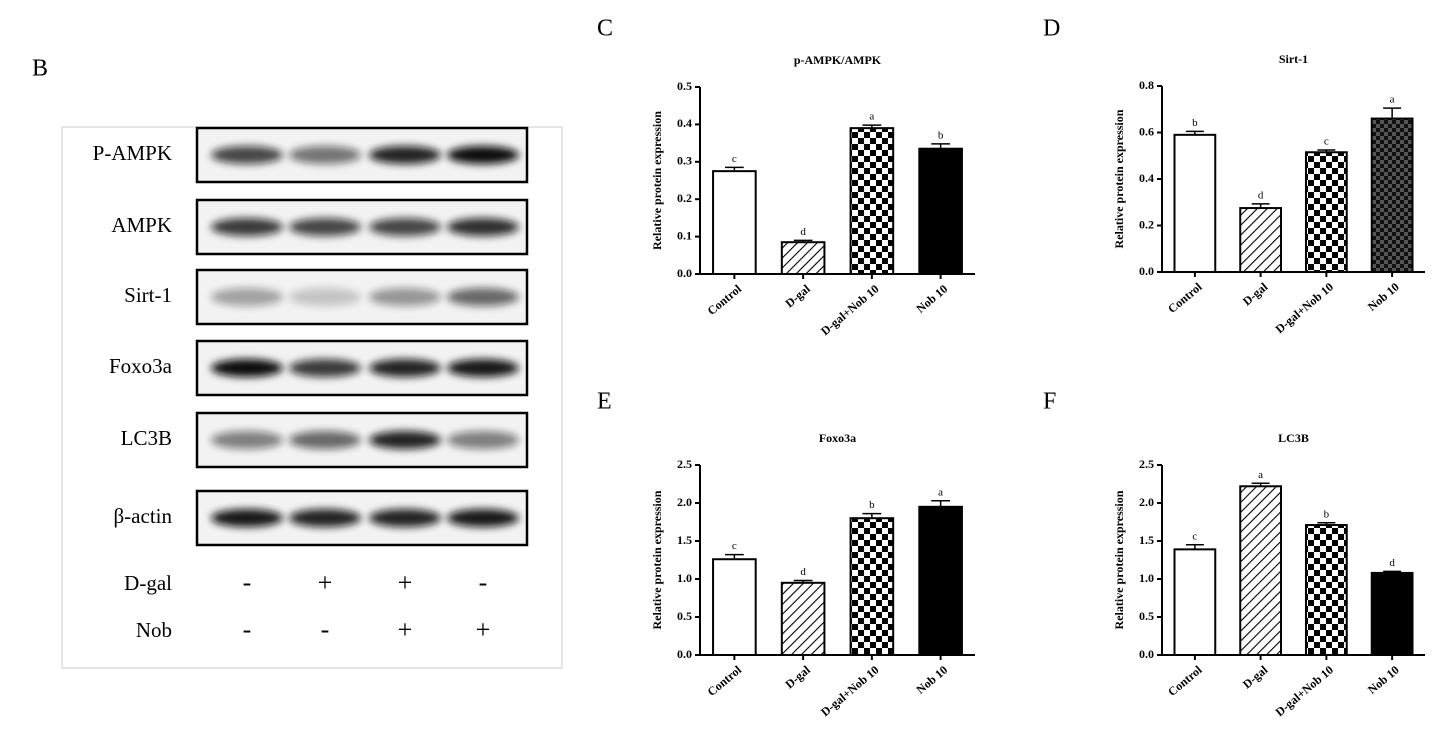  I want to click on chart-title: Sirt-1, so click(1293, 59).